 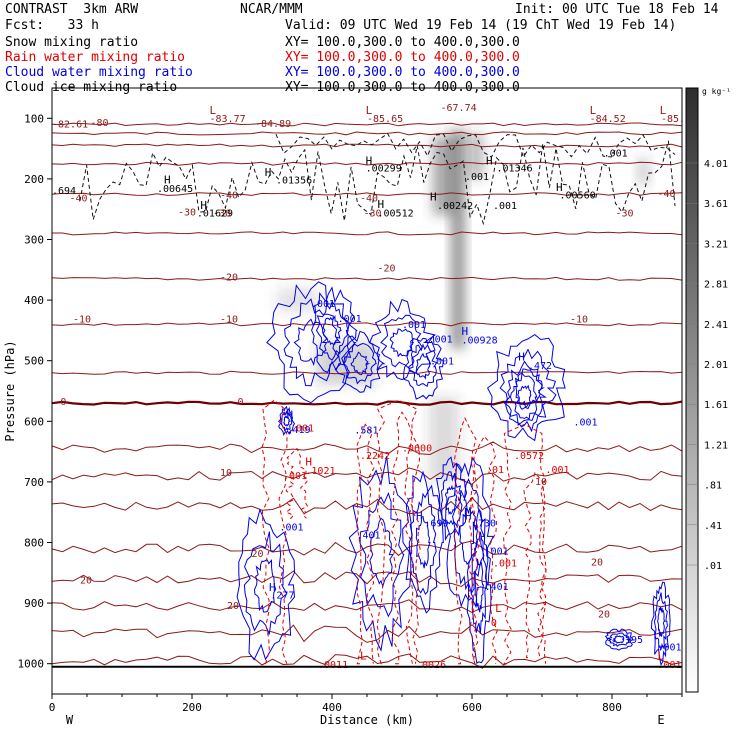 What do you see at coordinates (480, 341) in the screenshot?
I see `cloud-water-label-6: .00928` at bounding box center [480, 341].